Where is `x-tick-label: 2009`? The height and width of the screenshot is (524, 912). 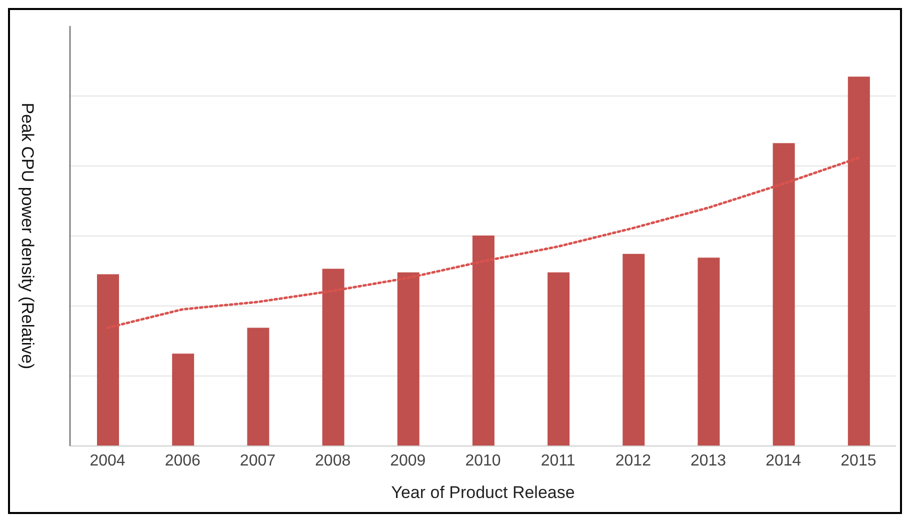 x-tick-label: 2009 is located at coordinates (408, 461).